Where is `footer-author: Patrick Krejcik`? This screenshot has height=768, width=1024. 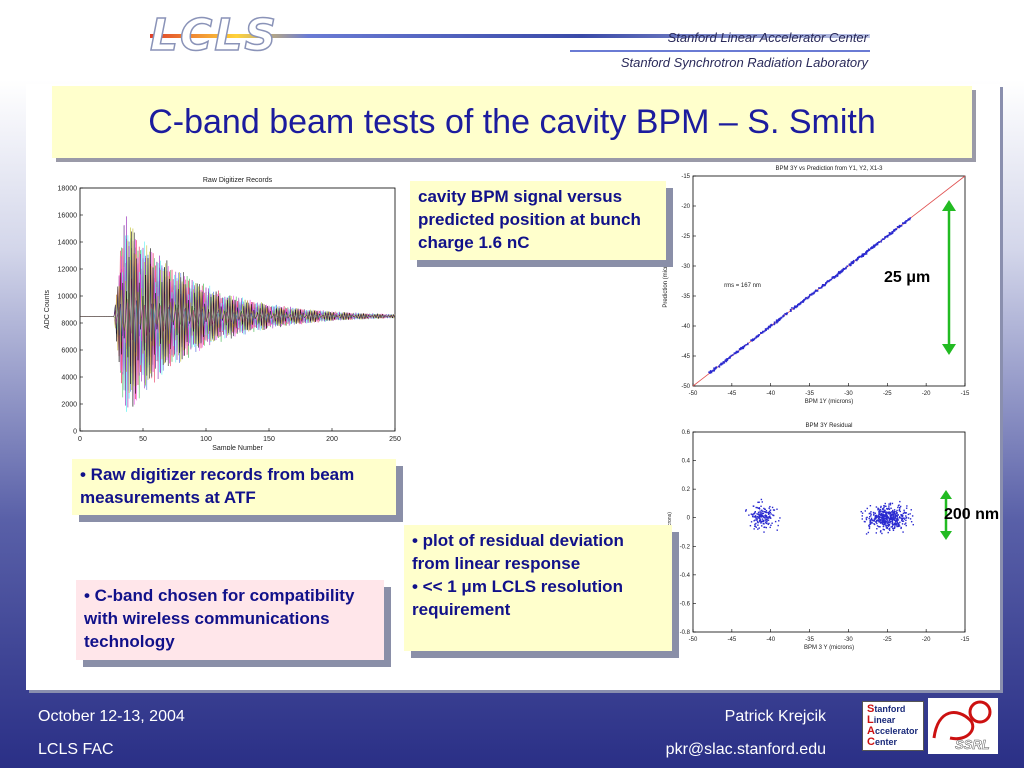 footer-author: Patrick Krejcik is located at coordinates (775, 716).